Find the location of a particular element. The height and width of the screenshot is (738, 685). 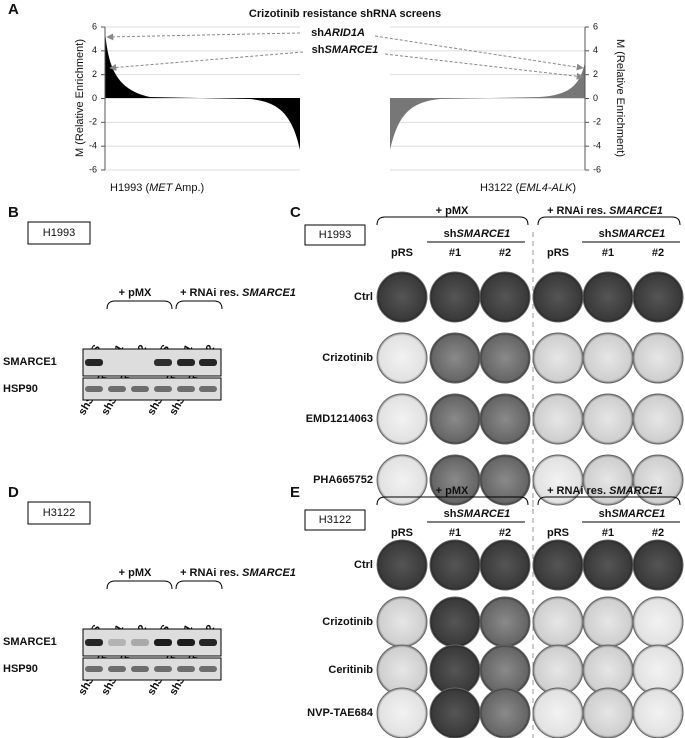

hit-label: shSMARCE1 is located at coordinates (345, 50).